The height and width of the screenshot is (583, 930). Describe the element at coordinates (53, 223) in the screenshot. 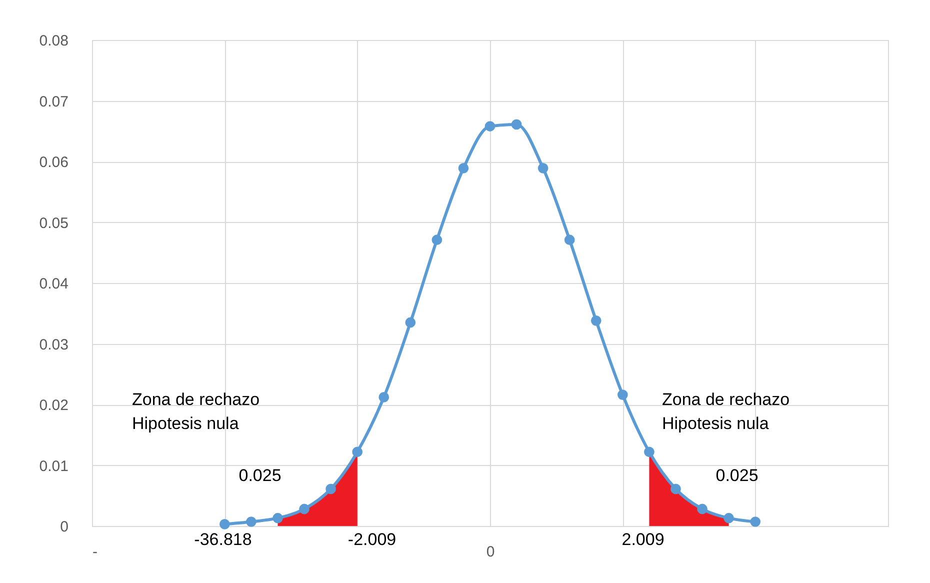

I see `y-tick-label: 0.05` at that location.